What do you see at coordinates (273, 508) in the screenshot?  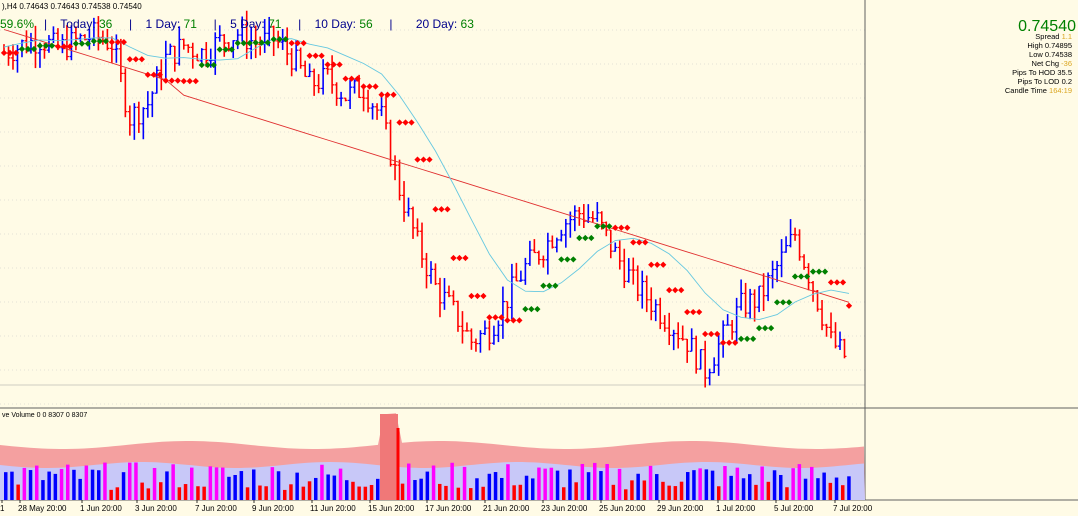 I see `x-axis-label: 9 Jun 20:00` at bounding box center [273, 508].